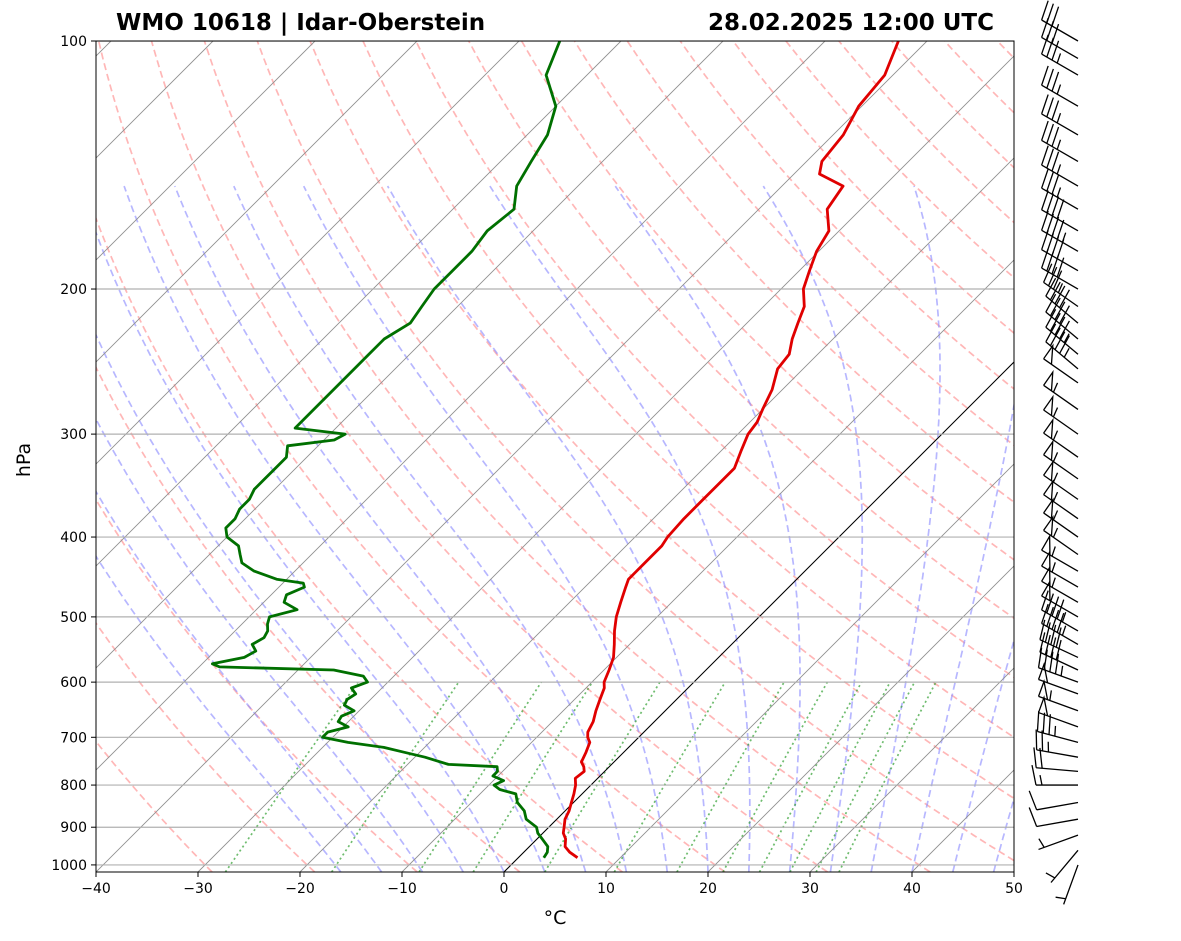  I want to click on y-tick-label: 400, so click(73, 538).